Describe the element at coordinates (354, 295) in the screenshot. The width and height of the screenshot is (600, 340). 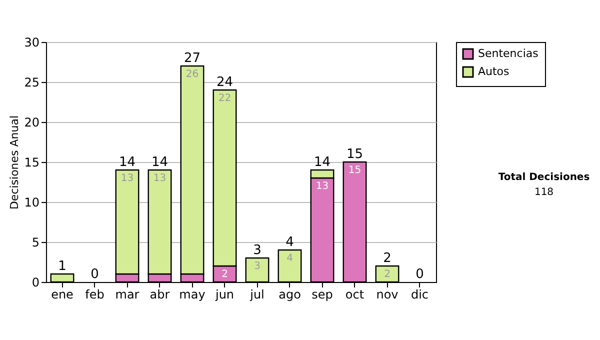
I see `x-tick-label: oct` at that location.